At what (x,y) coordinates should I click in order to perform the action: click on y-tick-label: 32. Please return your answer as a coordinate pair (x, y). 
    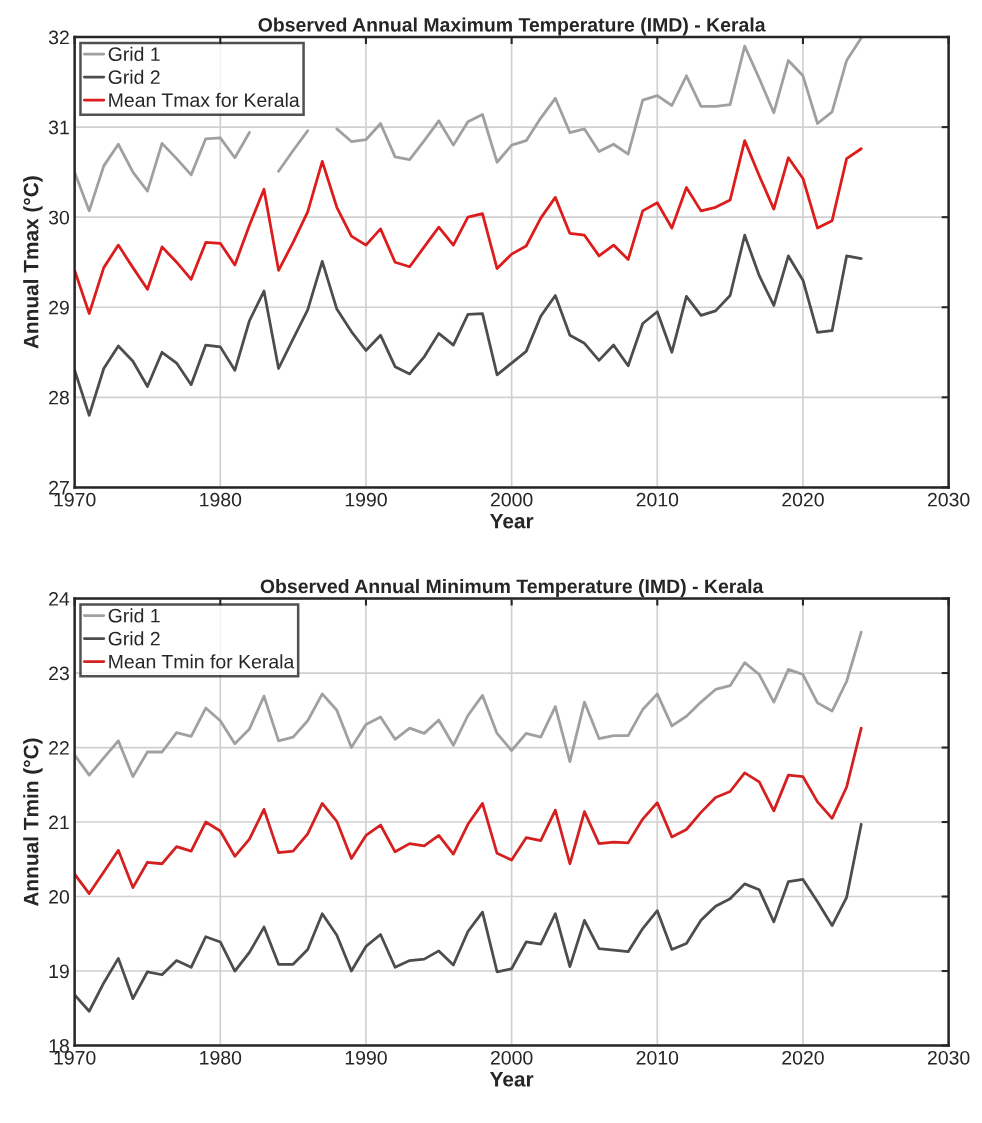
    Looking at the image, I should click on (58, 37).